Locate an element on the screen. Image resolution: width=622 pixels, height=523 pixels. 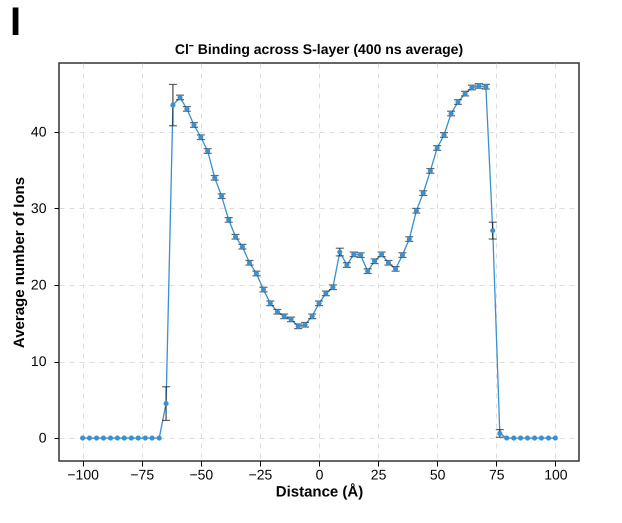
chart-title: Cl⁻ Binding across S-layer (400 ns average) is located at coordinates (319, 49).